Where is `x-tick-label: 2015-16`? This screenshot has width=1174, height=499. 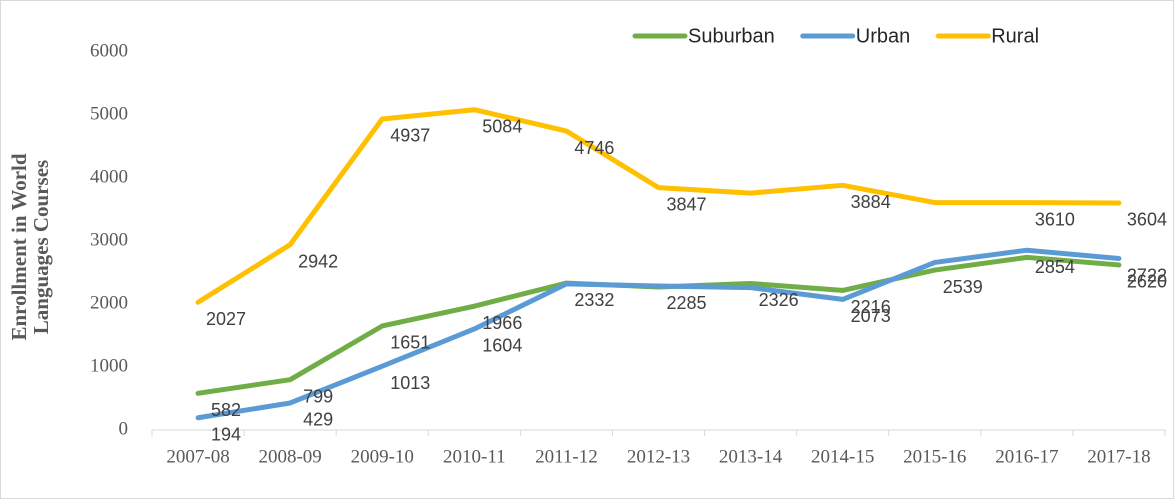
x-tick-label: 2015-16 is located at coordinates (934, 456).